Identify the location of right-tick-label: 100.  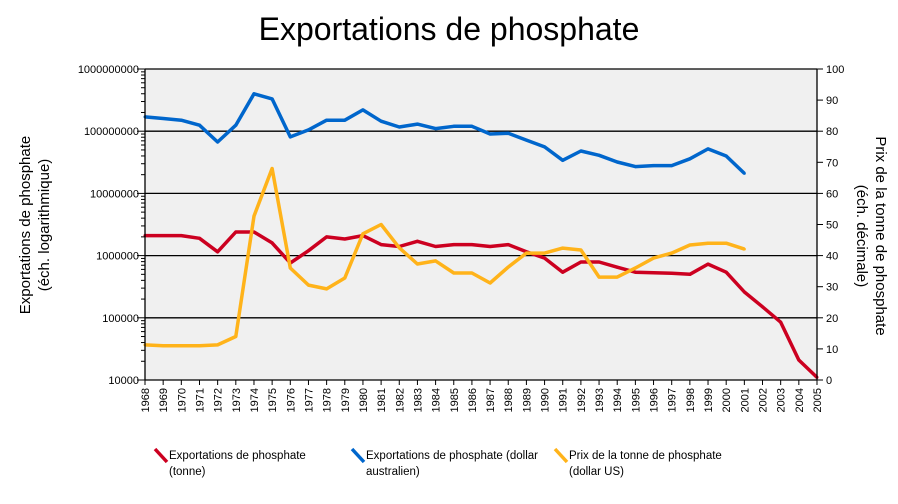
(835, 70).